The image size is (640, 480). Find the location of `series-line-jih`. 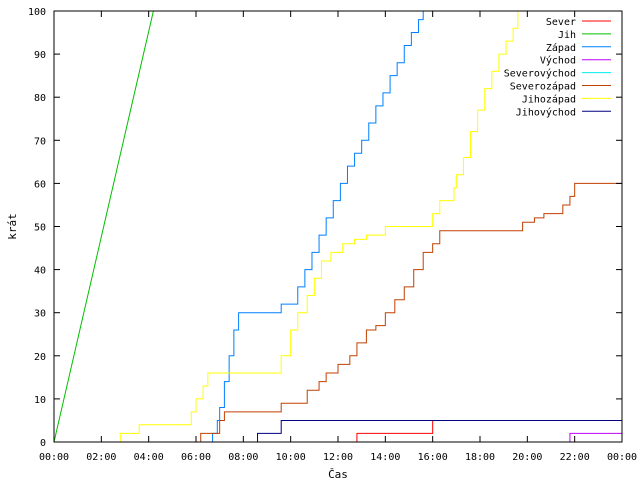

series-line-jih is located at coordinates (103, 226).